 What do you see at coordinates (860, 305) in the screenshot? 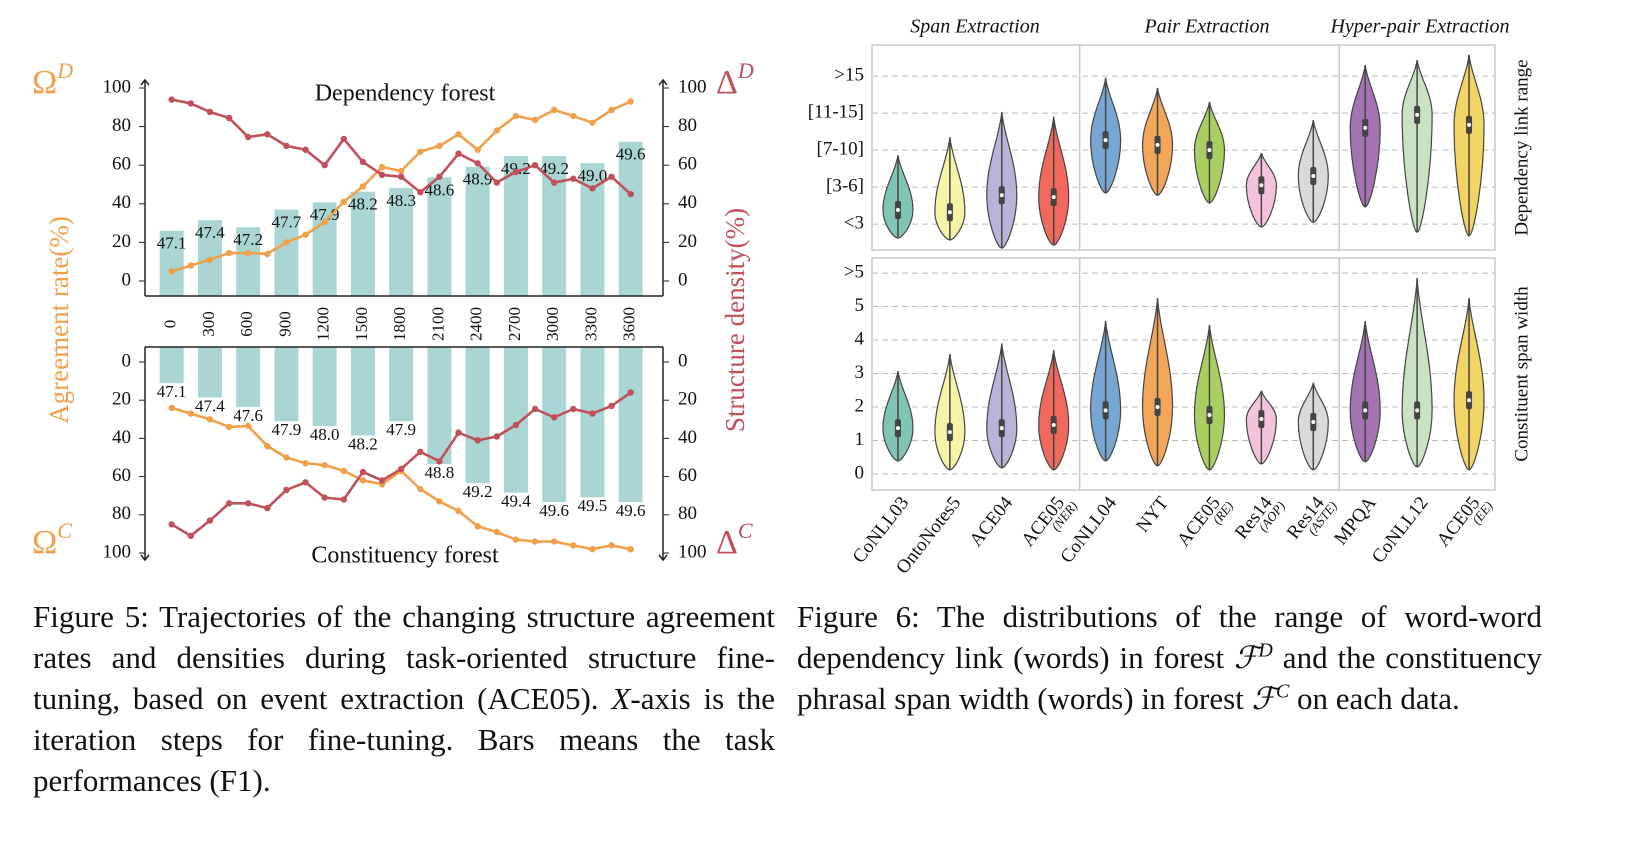
I see `y-tick-label: 5` at bounding box center [860, 305].